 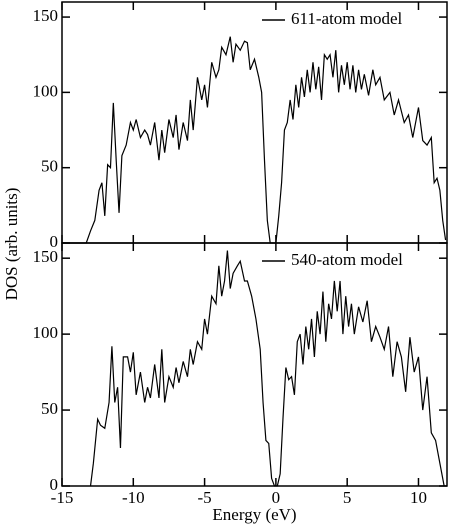 I want to click on y-axis-label: DOS (arb. units), so click(x=11, y=244).